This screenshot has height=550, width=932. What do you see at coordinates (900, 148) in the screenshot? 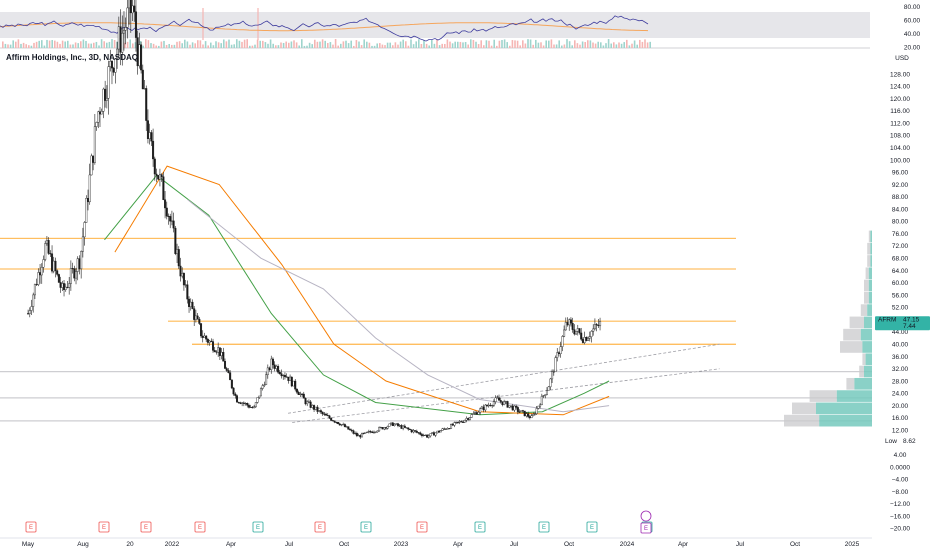
I see `price-tick-label: 104.00` at bounding box center [900, 148].